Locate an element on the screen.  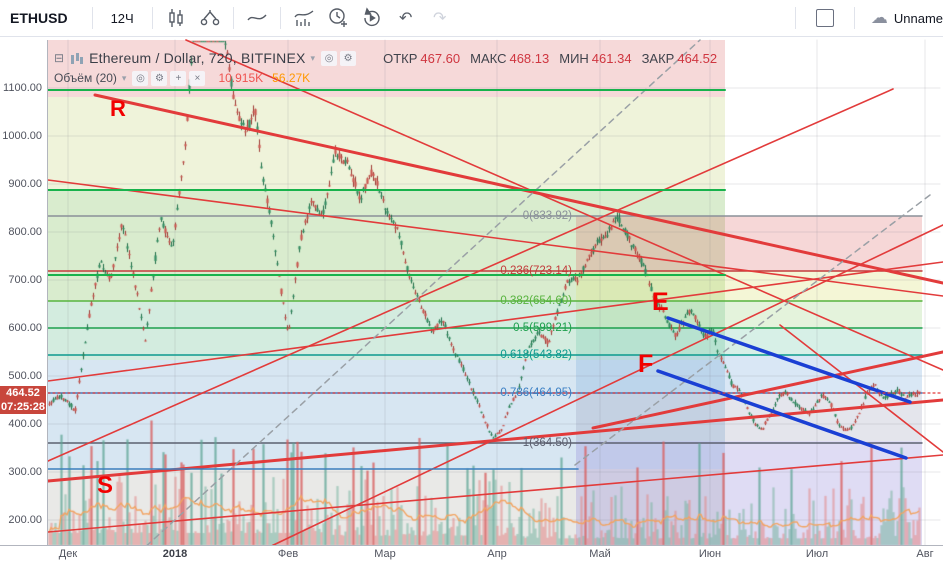
redo-icon: ↷ is located at coordinates (440, 18).